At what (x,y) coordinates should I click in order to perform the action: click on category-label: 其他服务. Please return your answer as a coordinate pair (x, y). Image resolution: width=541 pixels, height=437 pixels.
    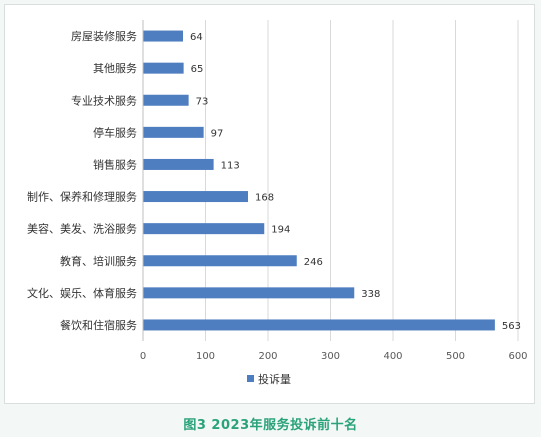
    Looking at the image, I should click on (115, 68).